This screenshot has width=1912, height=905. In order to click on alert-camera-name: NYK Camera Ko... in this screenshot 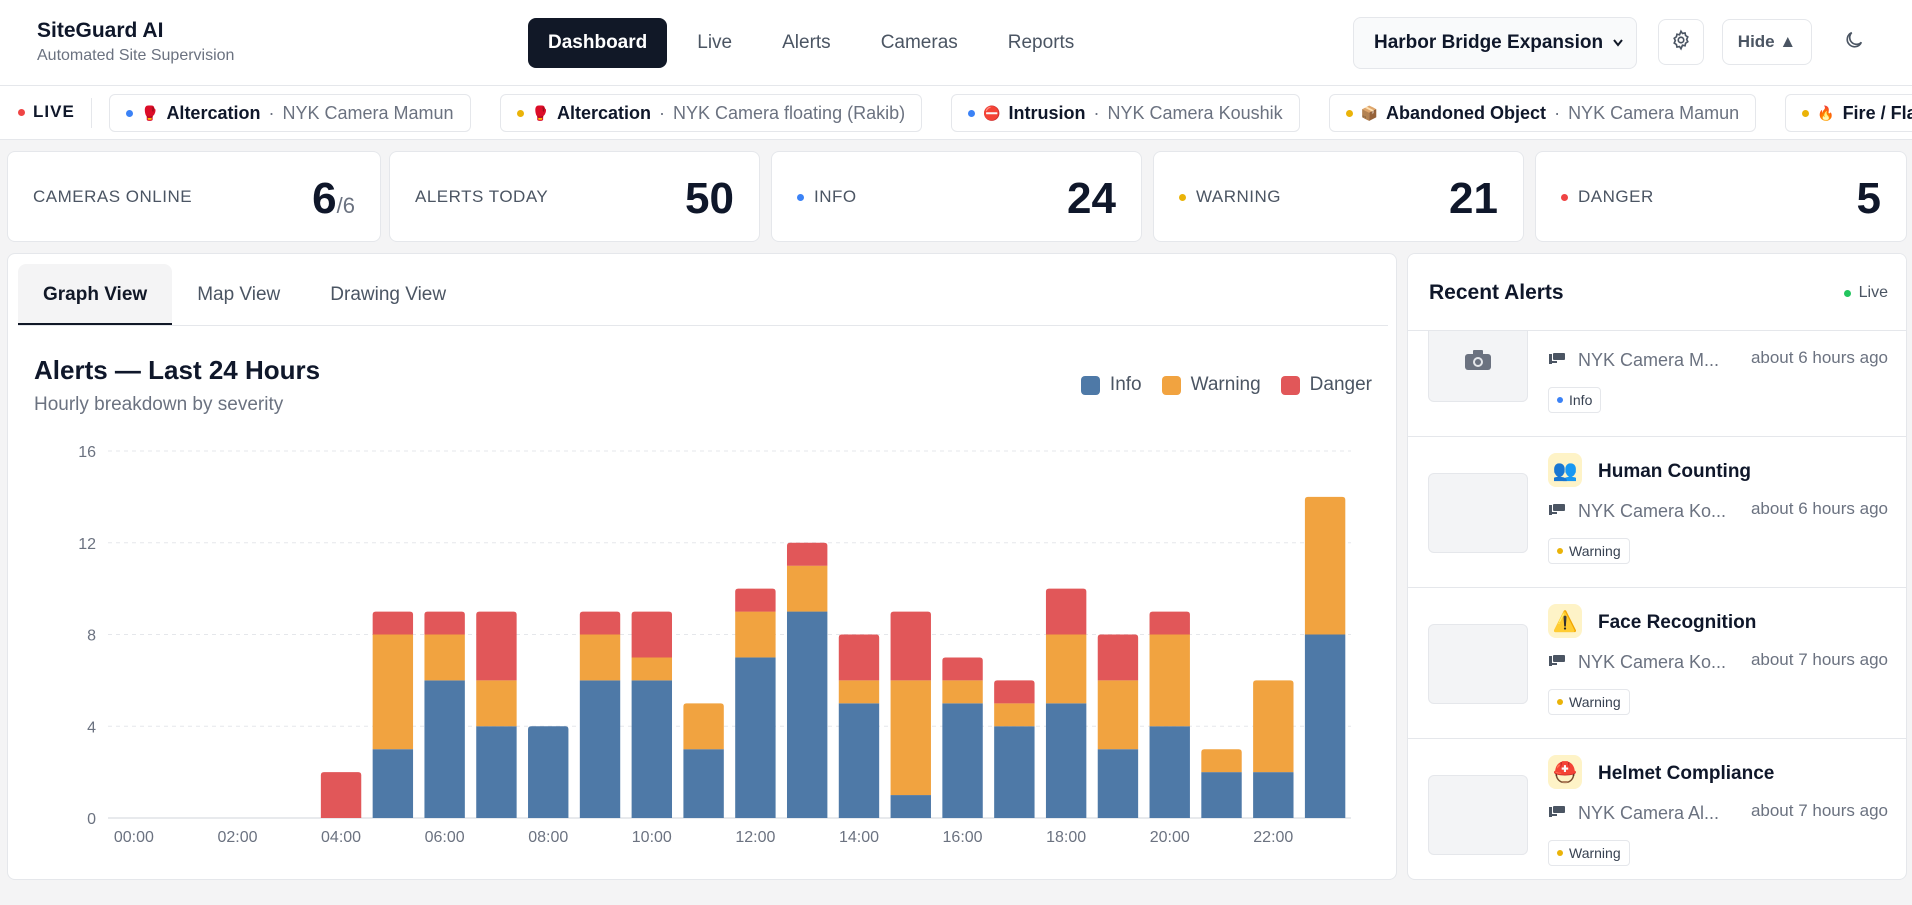, I will do `click(1652, 511)`.